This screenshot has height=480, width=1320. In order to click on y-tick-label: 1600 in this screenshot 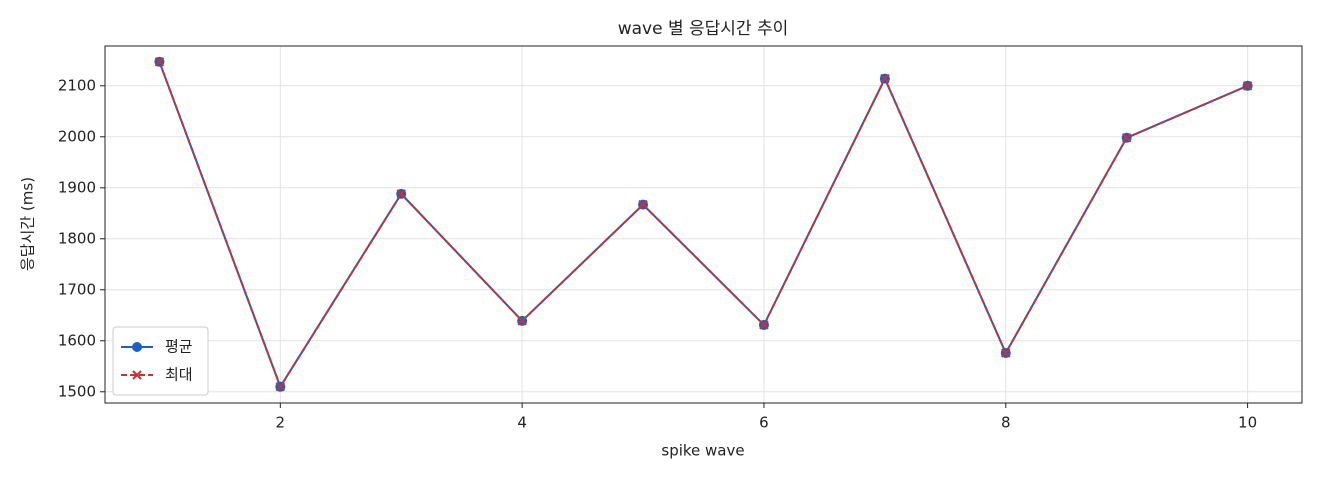, I will do `click(77, 340)`.